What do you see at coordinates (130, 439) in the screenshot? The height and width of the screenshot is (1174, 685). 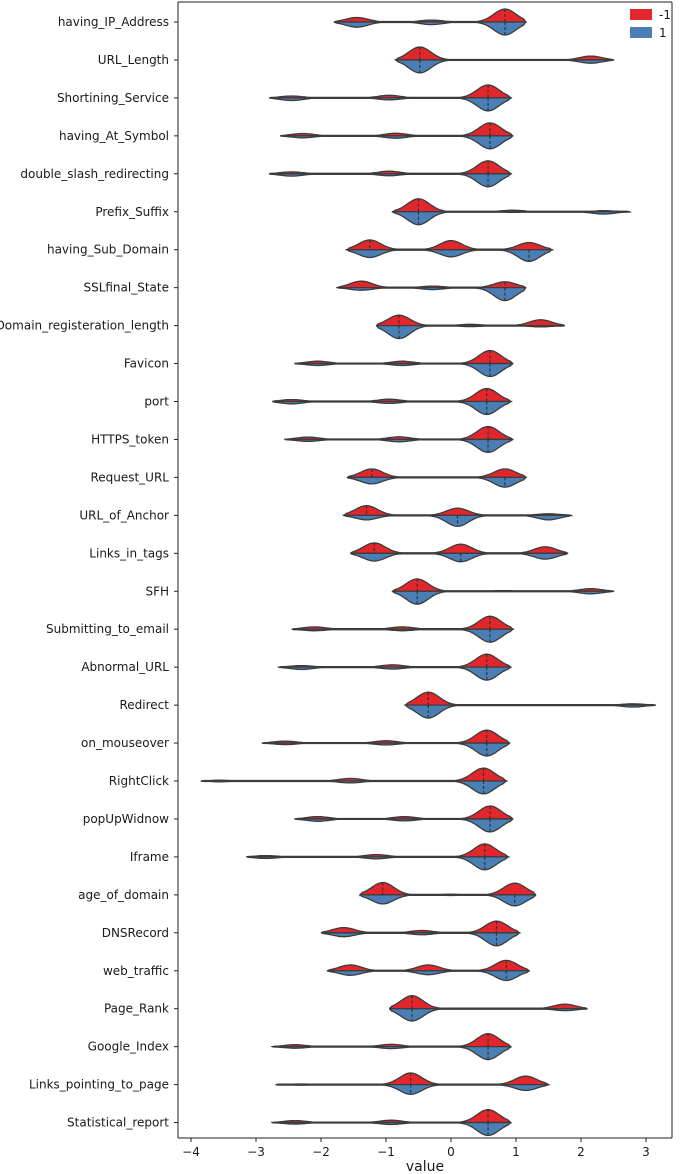 I see `y-tick-label: HTTPS_token` at bounding box center [130, 439].